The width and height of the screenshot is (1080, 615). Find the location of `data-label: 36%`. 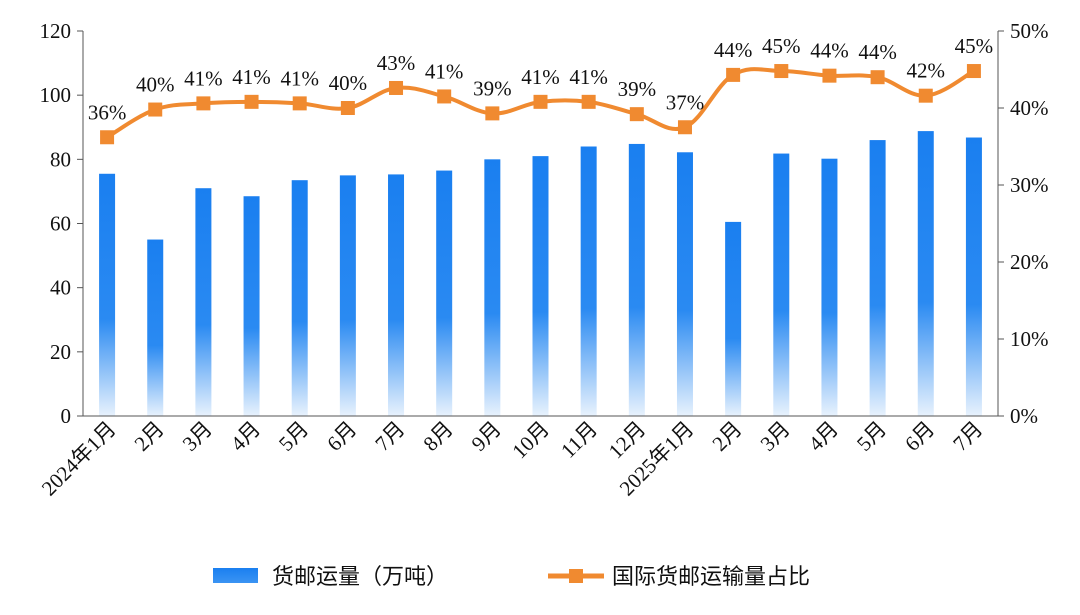

data-label: 36% is located at coordinates (107, 112).